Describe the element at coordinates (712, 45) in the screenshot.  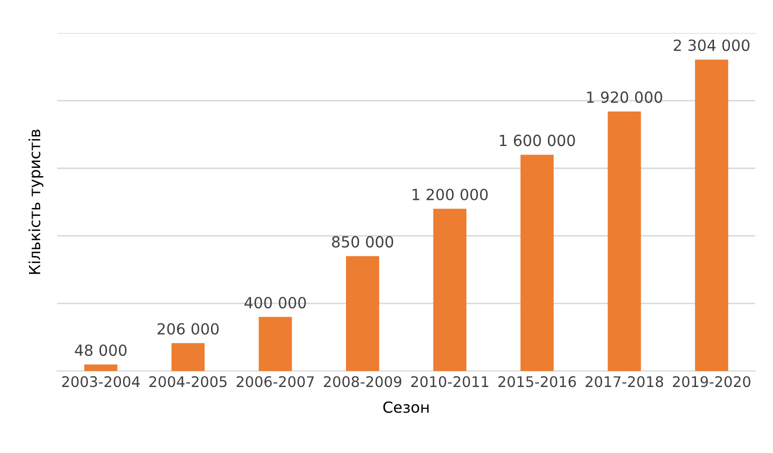
I see `data-label: 2 304 000` at that location.